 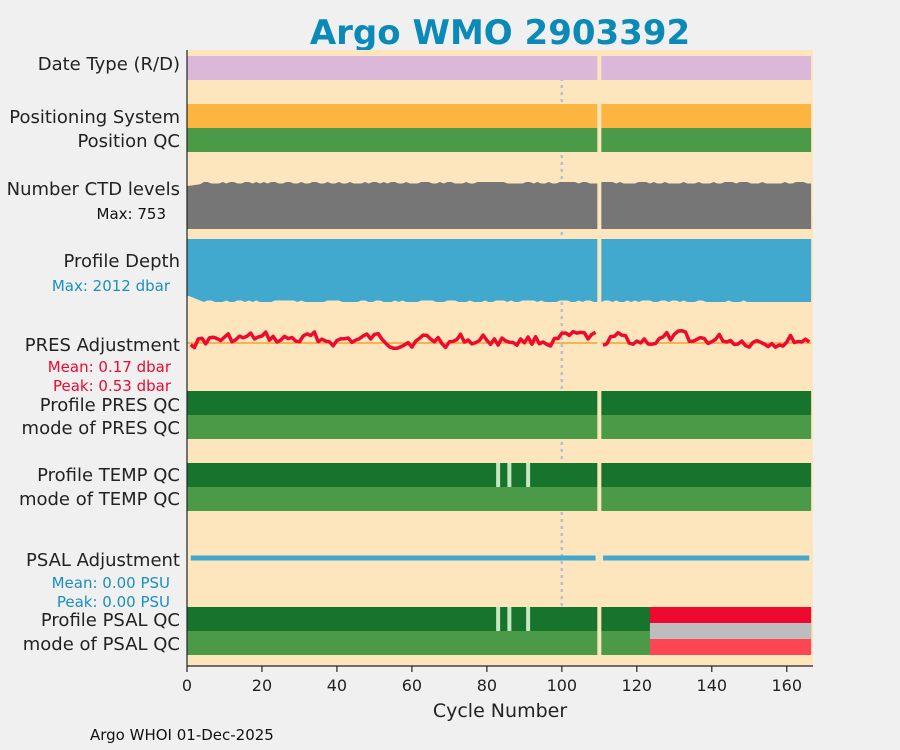 I want to click on n-levels-max-annotation: Max: 753, so click(x=131, y=214).